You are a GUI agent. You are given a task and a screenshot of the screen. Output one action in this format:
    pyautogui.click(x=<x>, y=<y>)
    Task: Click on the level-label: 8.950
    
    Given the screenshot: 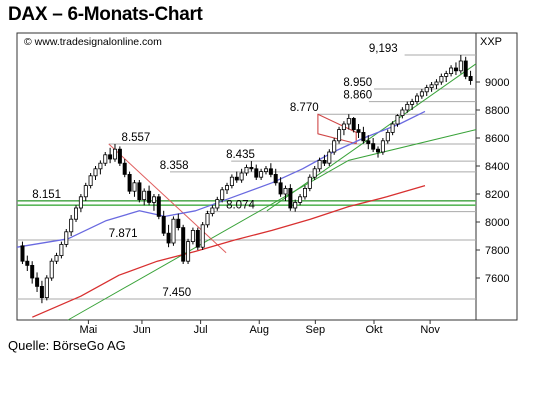 What is the action you would take?
    pyautogui.click(x=357, y=83)
    